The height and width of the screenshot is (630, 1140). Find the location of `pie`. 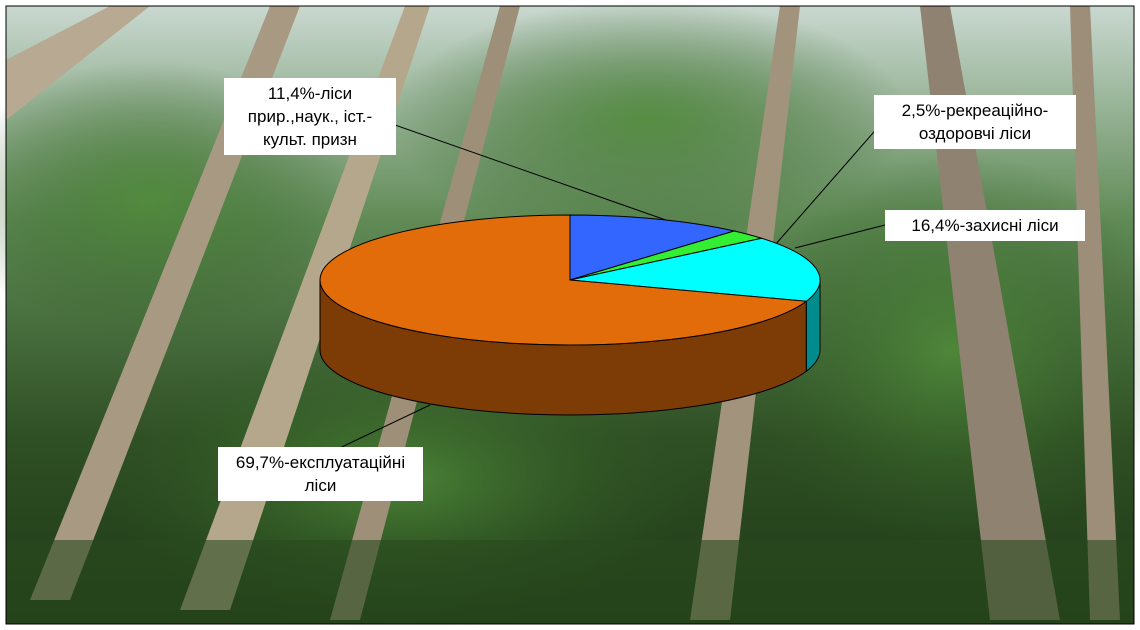

pie is located at coordinates (570, 315).